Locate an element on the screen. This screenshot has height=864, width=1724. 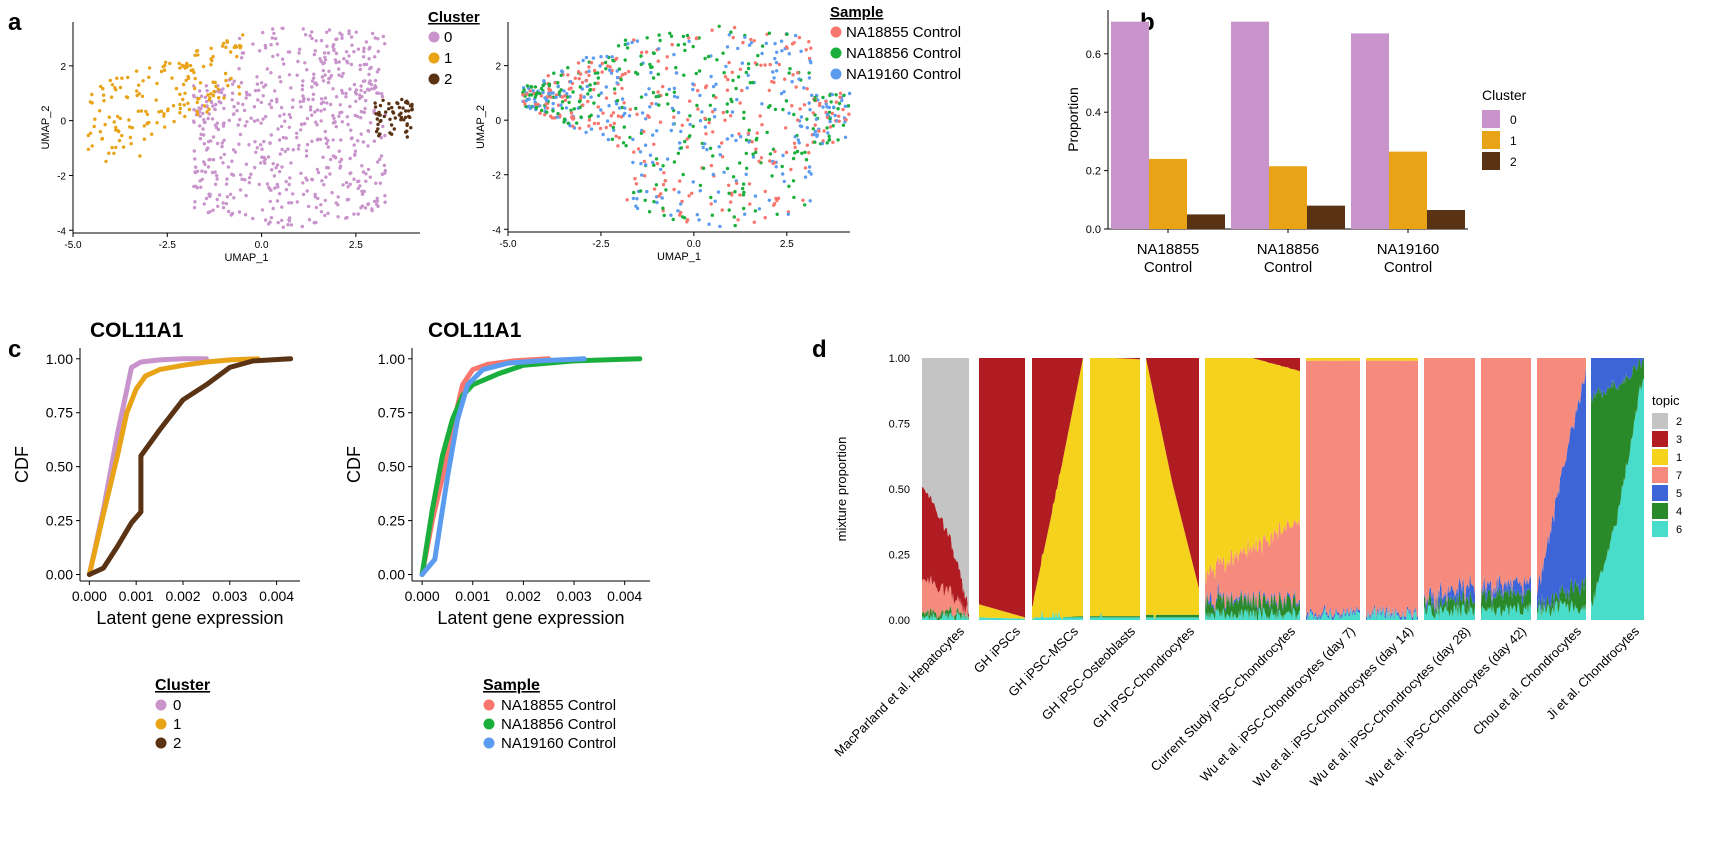
topic-area is located at coordinates (1333, 613).